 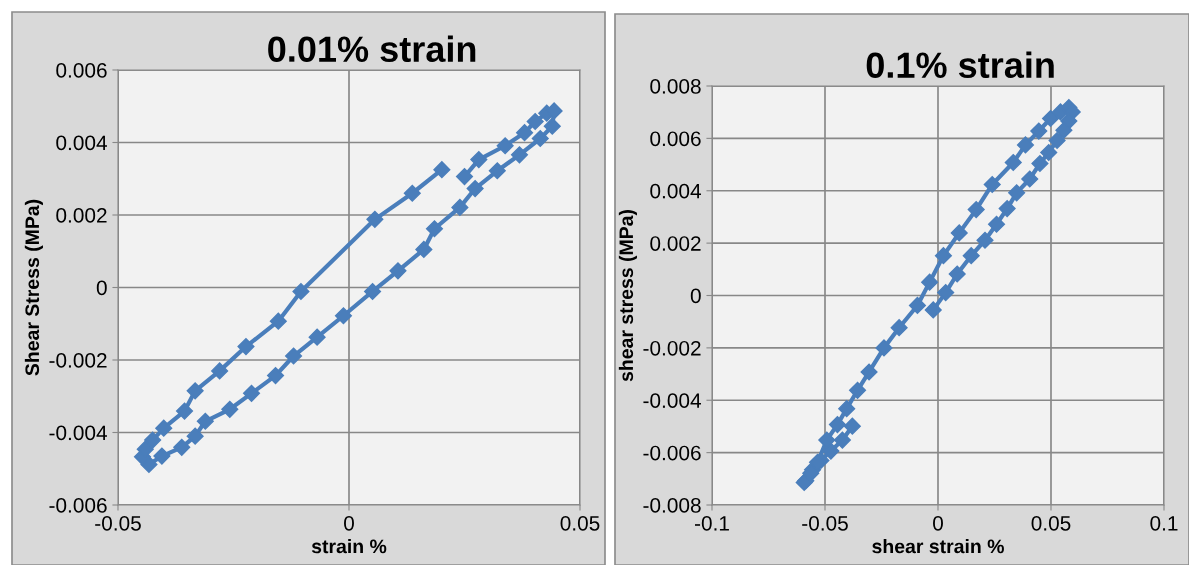 I want to click on y-axis-title: Shear Stress (MPa), so click(x=33, y=287).